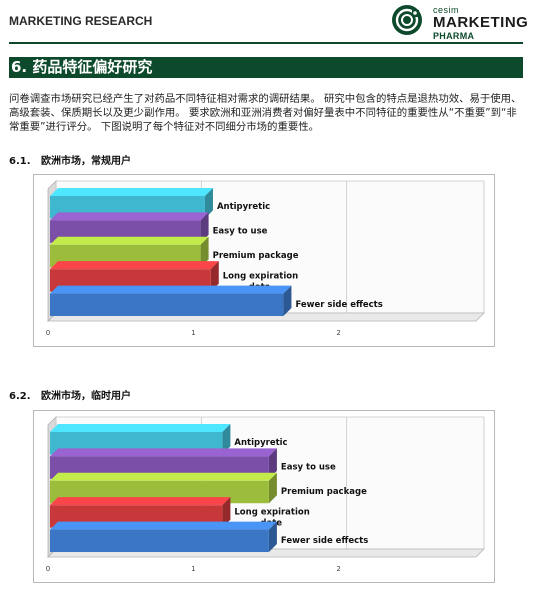 The image size is (539, 604). I want to click on section-title: 6. 药品特征偏好研究, so click(266, 67).